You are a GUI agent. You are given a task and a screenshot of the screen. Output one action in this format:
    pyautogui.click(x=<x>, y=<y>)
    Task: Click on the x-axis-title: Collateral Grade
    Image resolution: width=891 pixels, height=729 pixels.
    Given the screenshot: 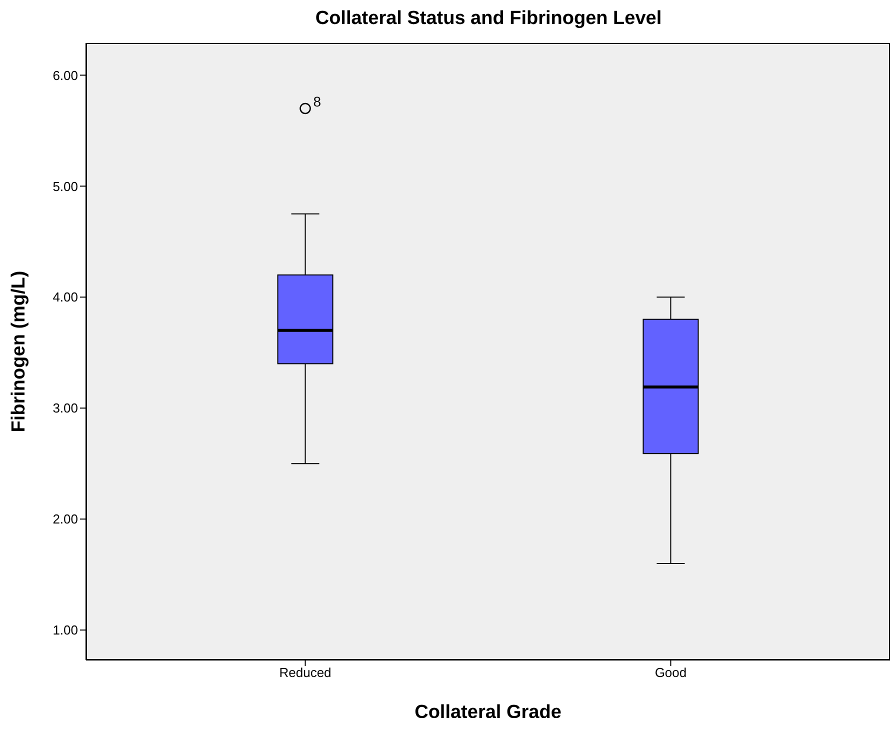 What is the action you would take?
    pyautogui.click(x=488, y=712)
    